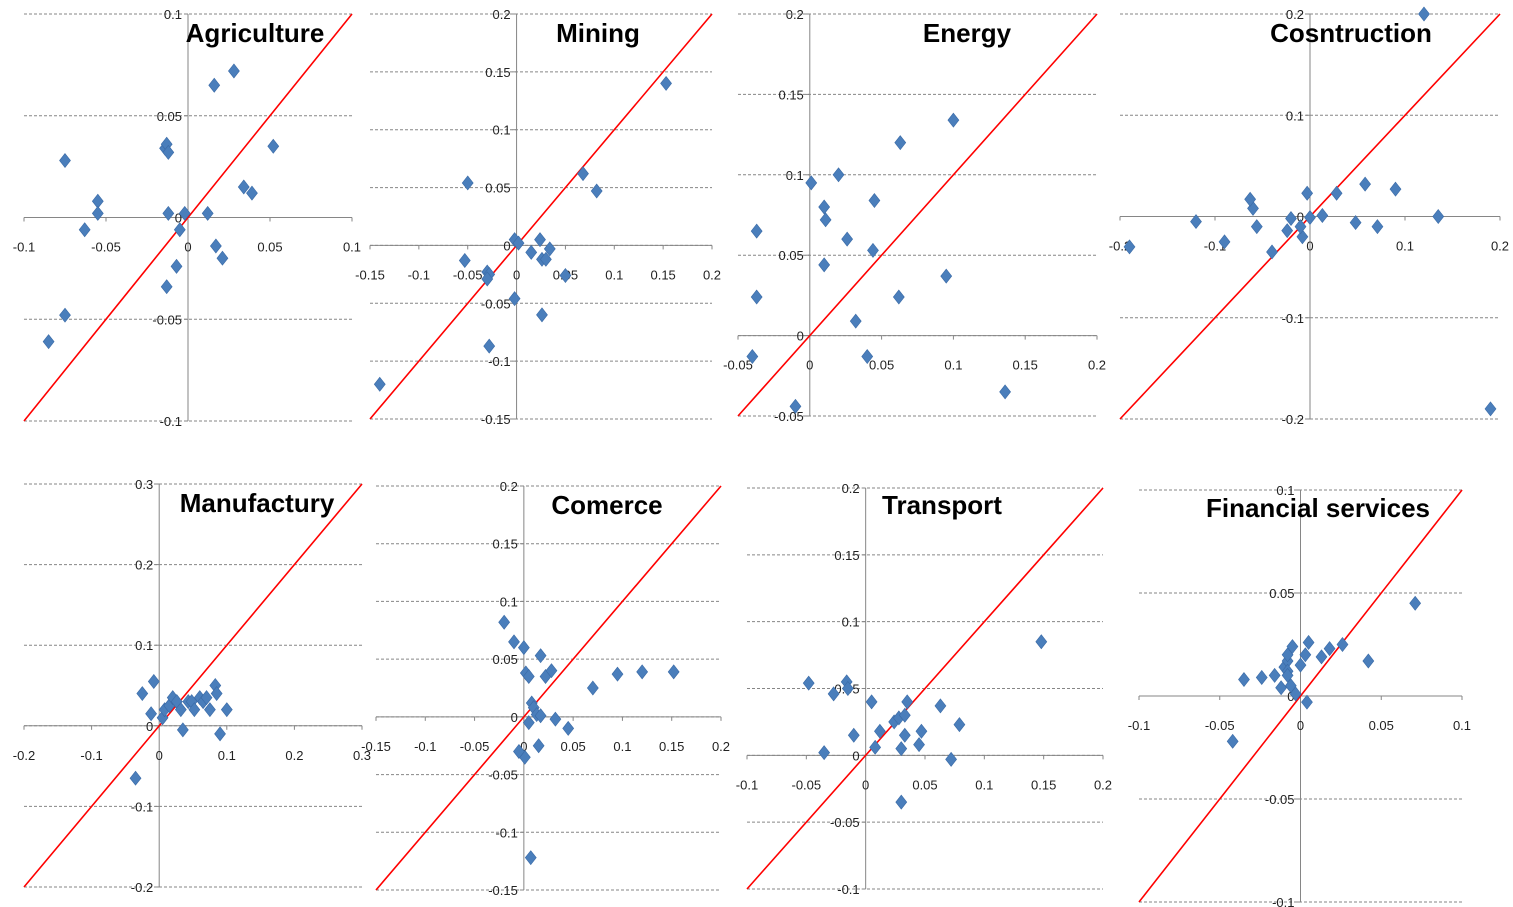 This screenshot has height=907, width=1513. What do you see at coordinates (917, 215) in the screenshot?
I see `reference-line-y-equals-x` at bounding box center [917, 215].